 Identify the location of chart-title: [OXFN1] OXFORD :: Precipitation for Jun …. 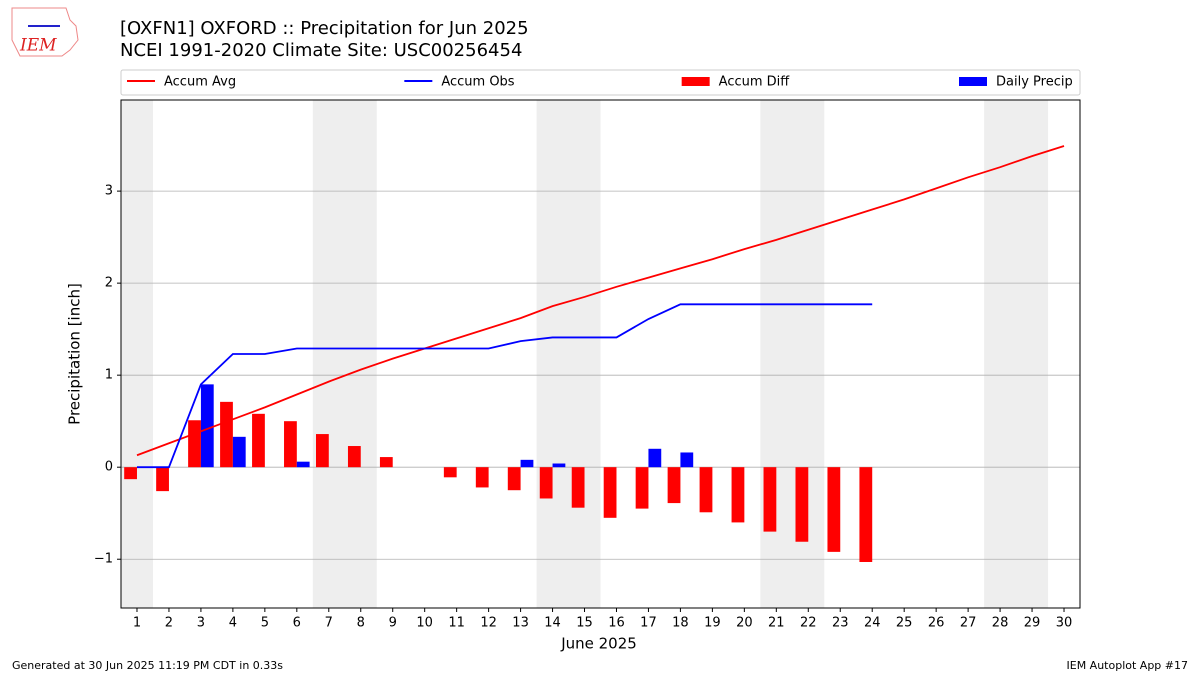
(324, 28).